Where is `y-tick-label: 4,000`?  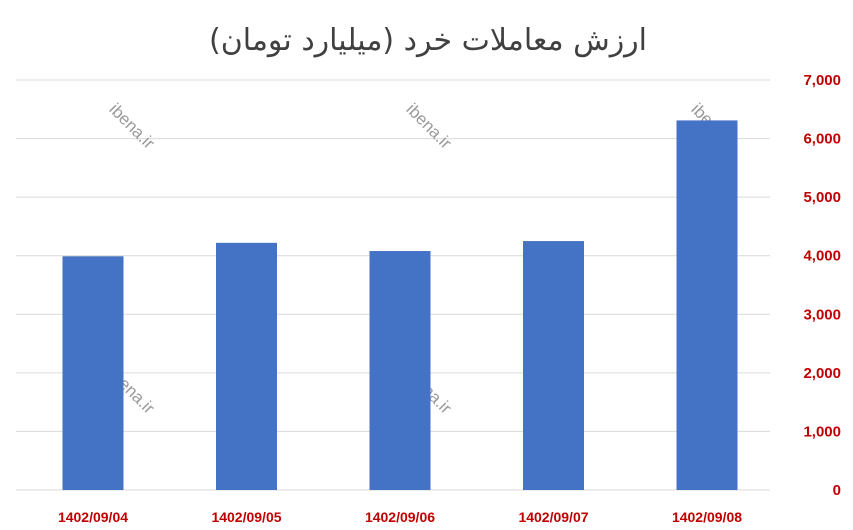 y-tick-label: 4,000 is located at coordinates (822, 256).